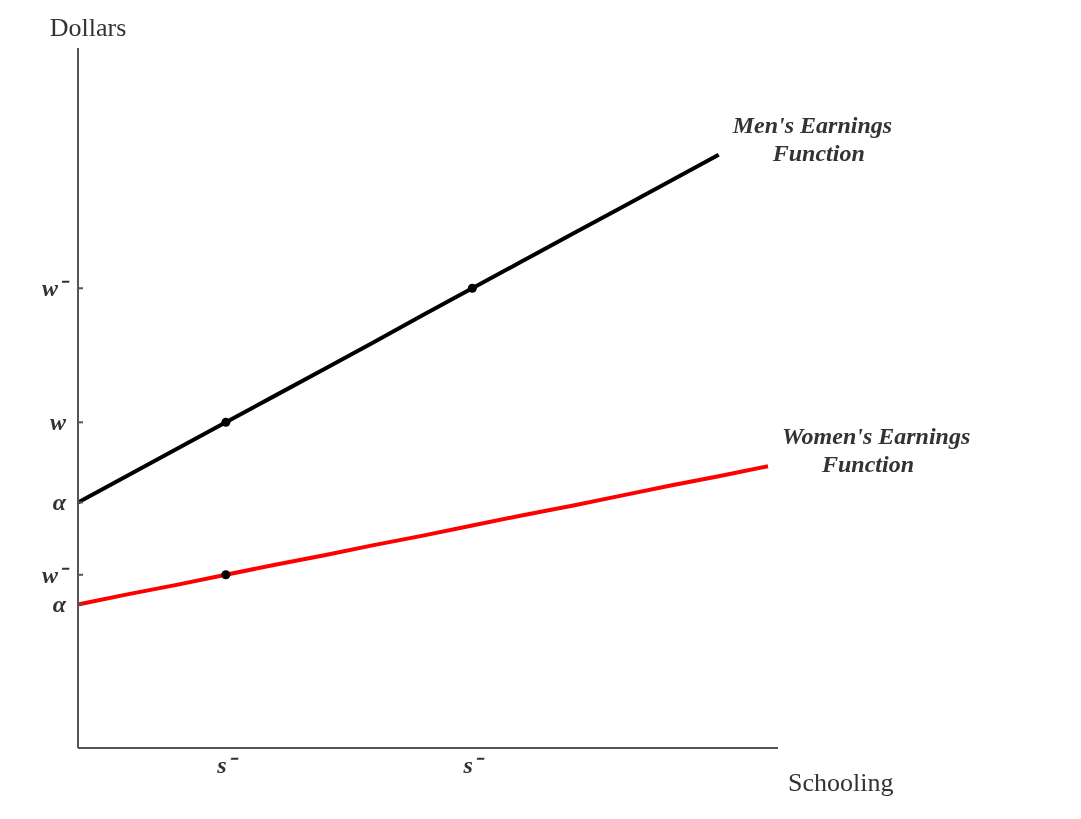 Image resolution: width=1081 pixels, height=819 pixels. What do you see at coordinates (876, 450) in the screenshot?
I see `series-label: Women's Earnings Function` at bounding box center [876, 450].